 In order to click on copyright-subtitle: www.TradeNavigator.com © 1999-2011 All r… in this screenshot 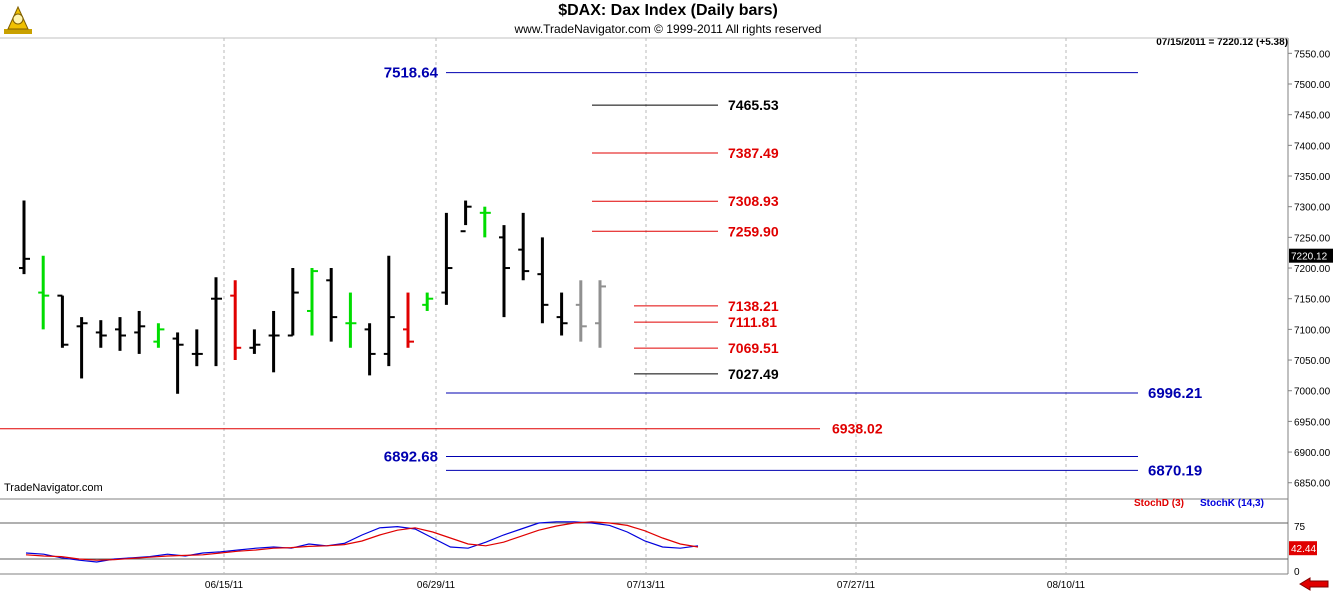, I will do `click(668, 29)`.